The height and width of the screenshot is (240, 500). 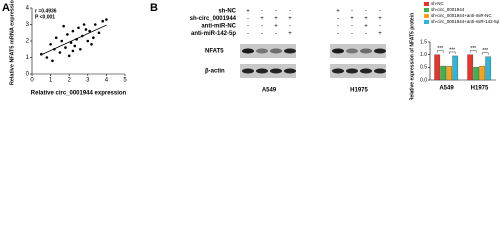 What do you see at coordinates (125, 81) in the screenshot?
I see `x-tick-label: 5` at bounding box center [125, 81].